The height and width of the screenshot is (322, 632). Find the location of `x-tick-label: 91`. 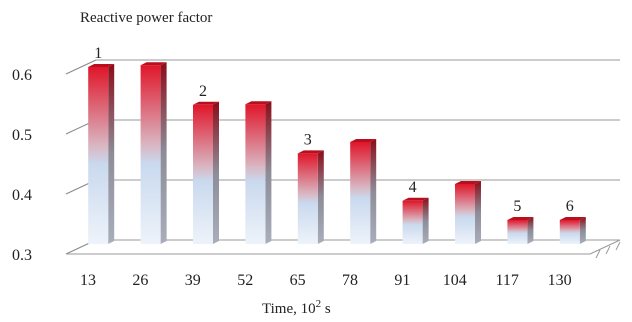

x-tick-label: 91 is located at coordinates (402, 280).